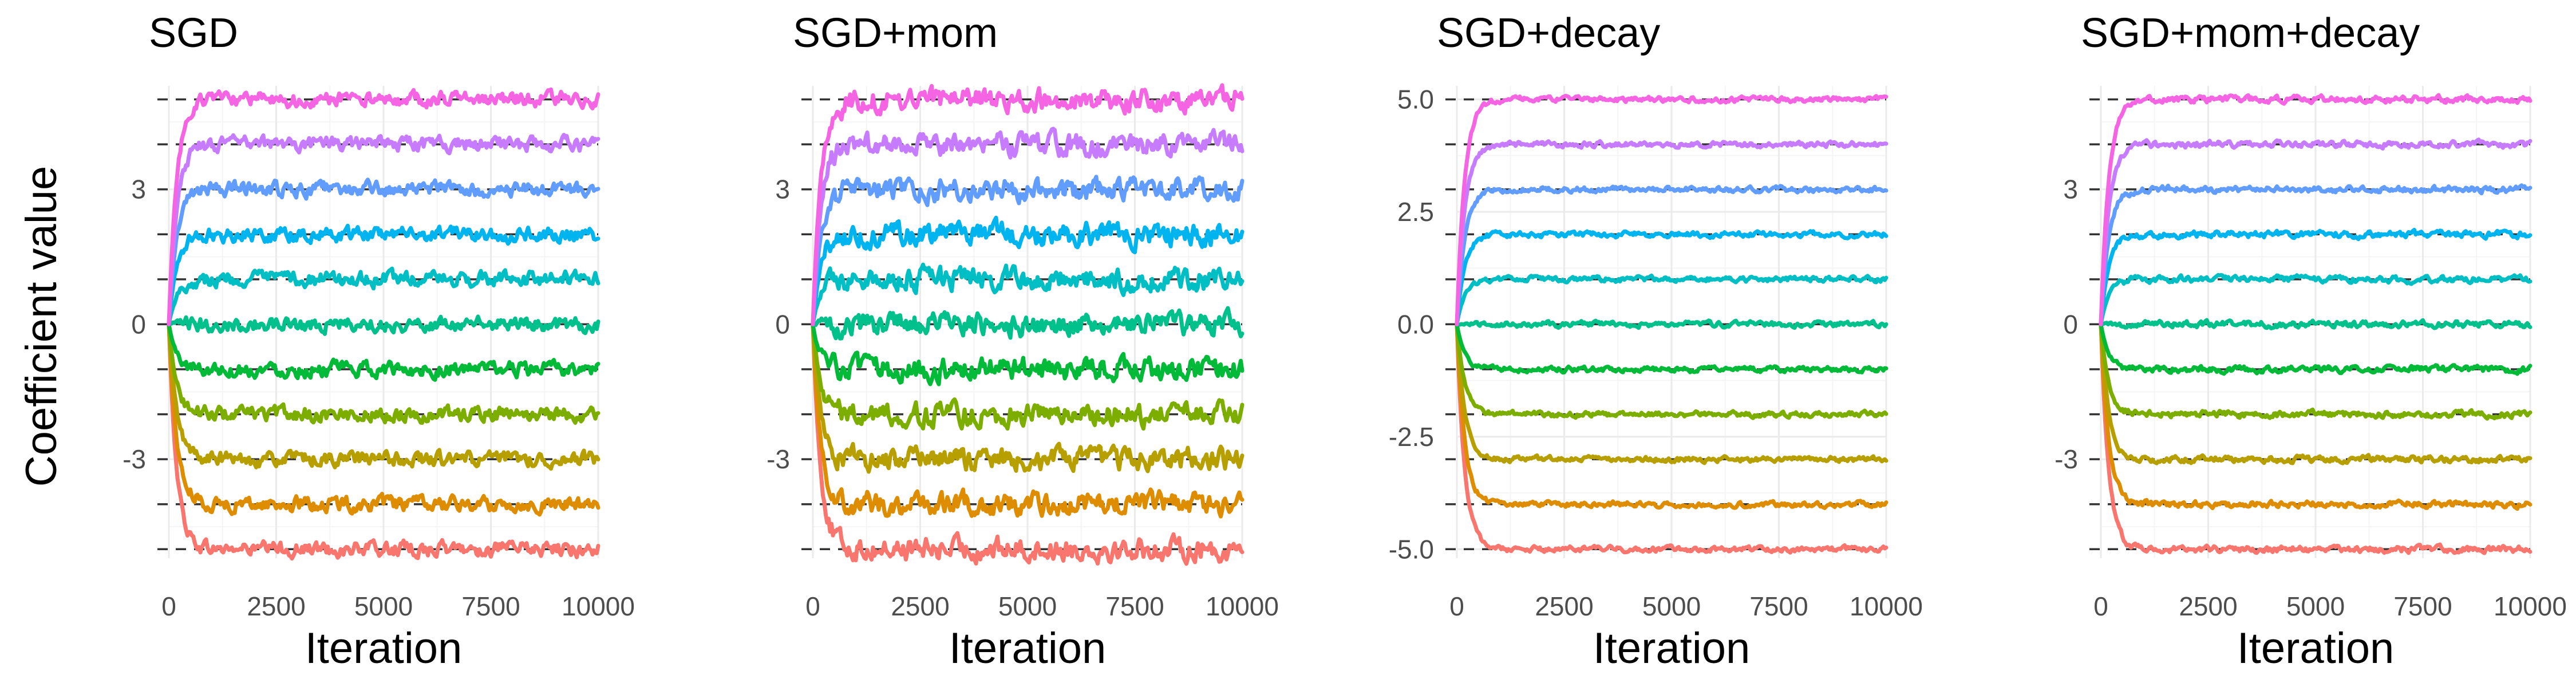 This screenshot has width=2576, height=687. What do you see at coordinates (1411, 437) in the screenshot?
I see `y-tick-label: -2.5` at bounding box center [1411, 437].